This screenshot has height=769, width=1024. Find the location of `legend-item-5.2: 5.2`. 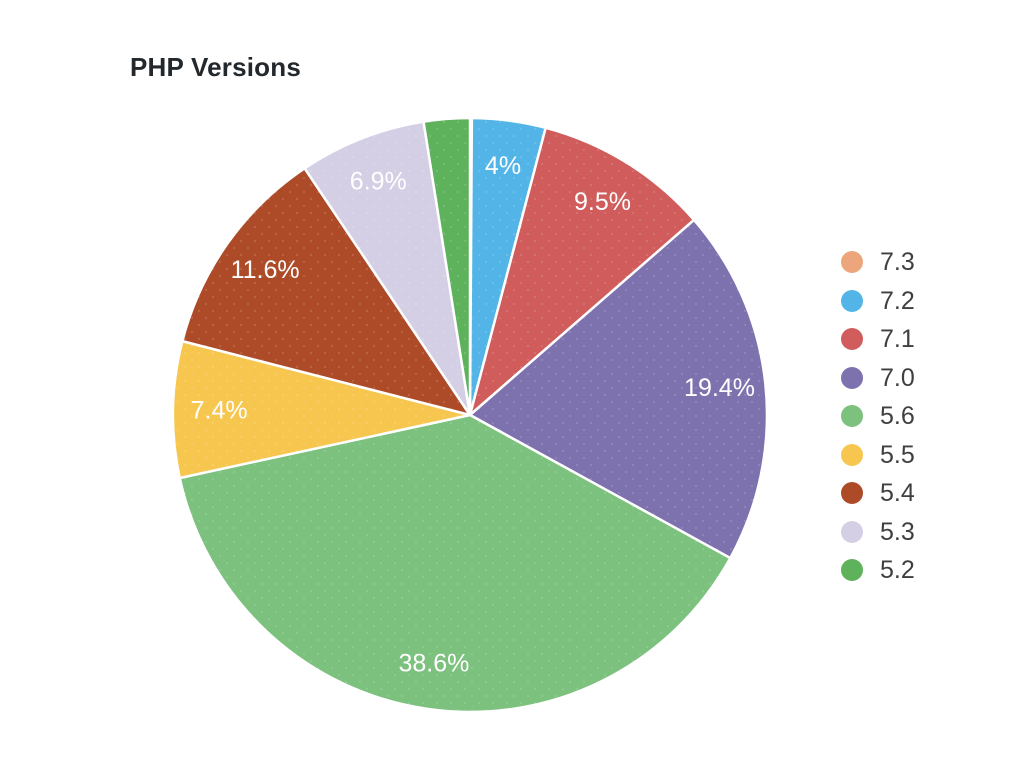

legend-item-5.2: 5.2 is located at coordinates (878, 570).